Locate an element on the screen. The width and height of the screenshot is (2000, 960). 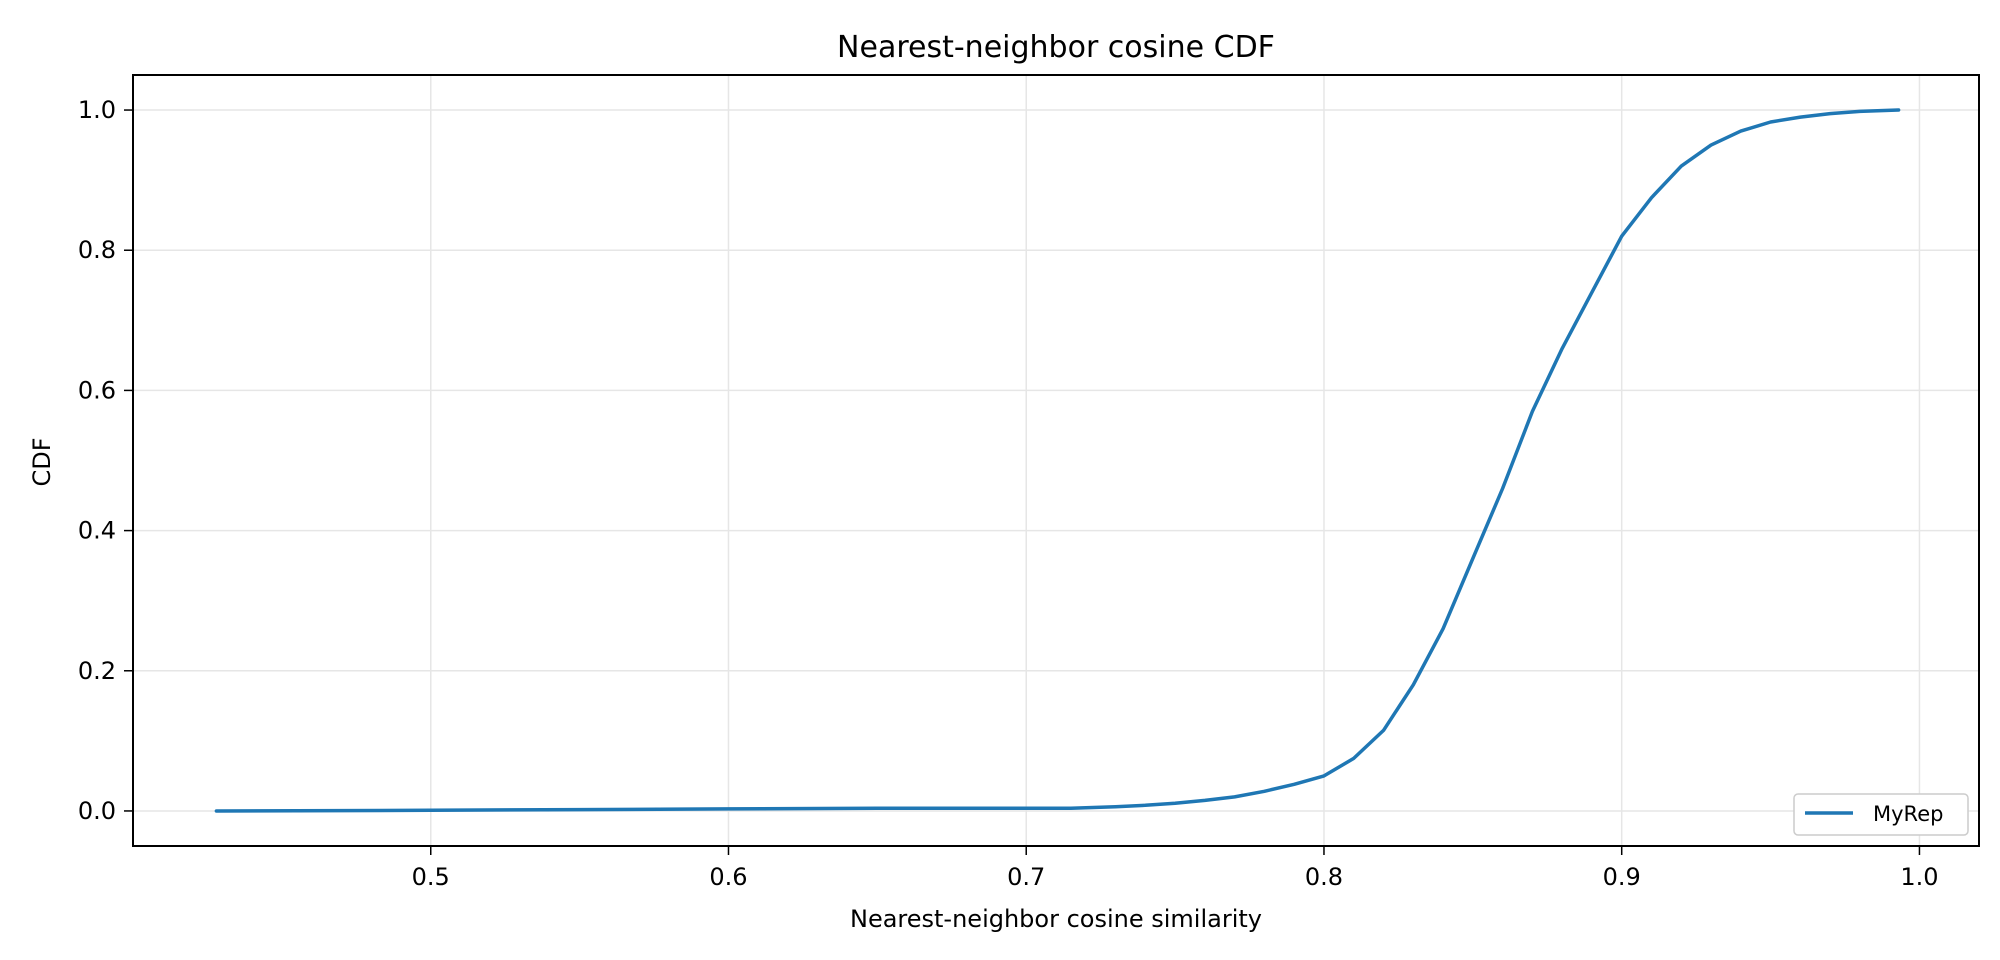
legend-box is located at coordinates (1881, 814).